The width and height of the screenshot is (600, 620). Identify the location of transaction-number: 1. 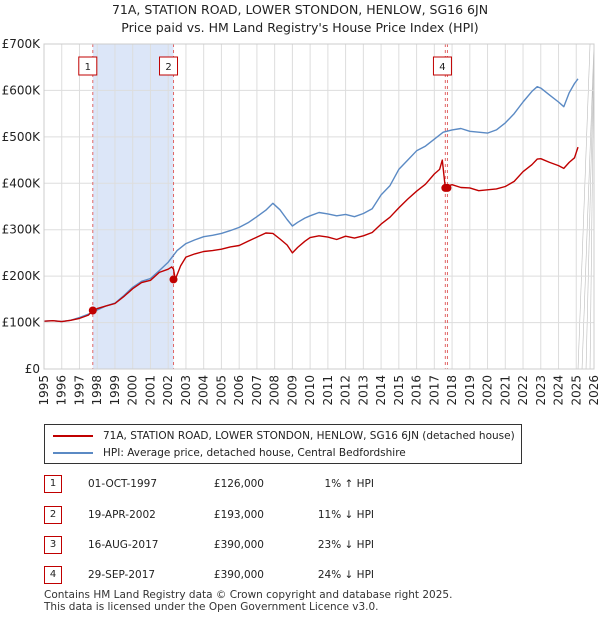
(53, 484).